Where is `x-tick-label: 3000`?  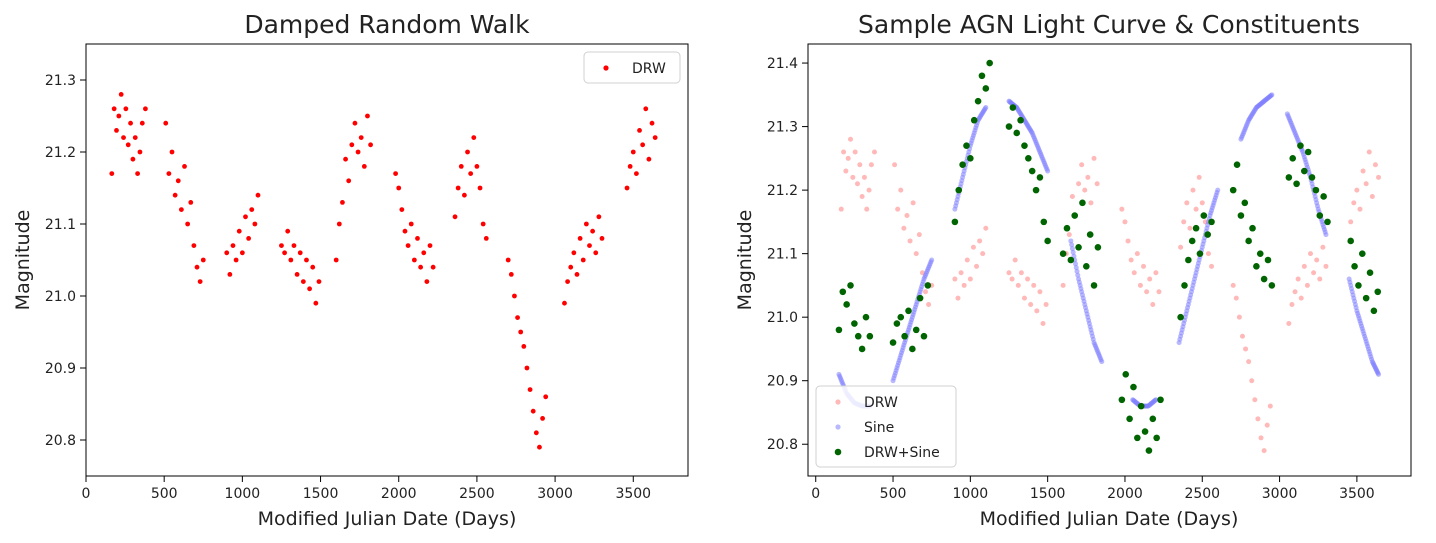
x-tick-label: 3000 is located at coordinates (1280, 494).